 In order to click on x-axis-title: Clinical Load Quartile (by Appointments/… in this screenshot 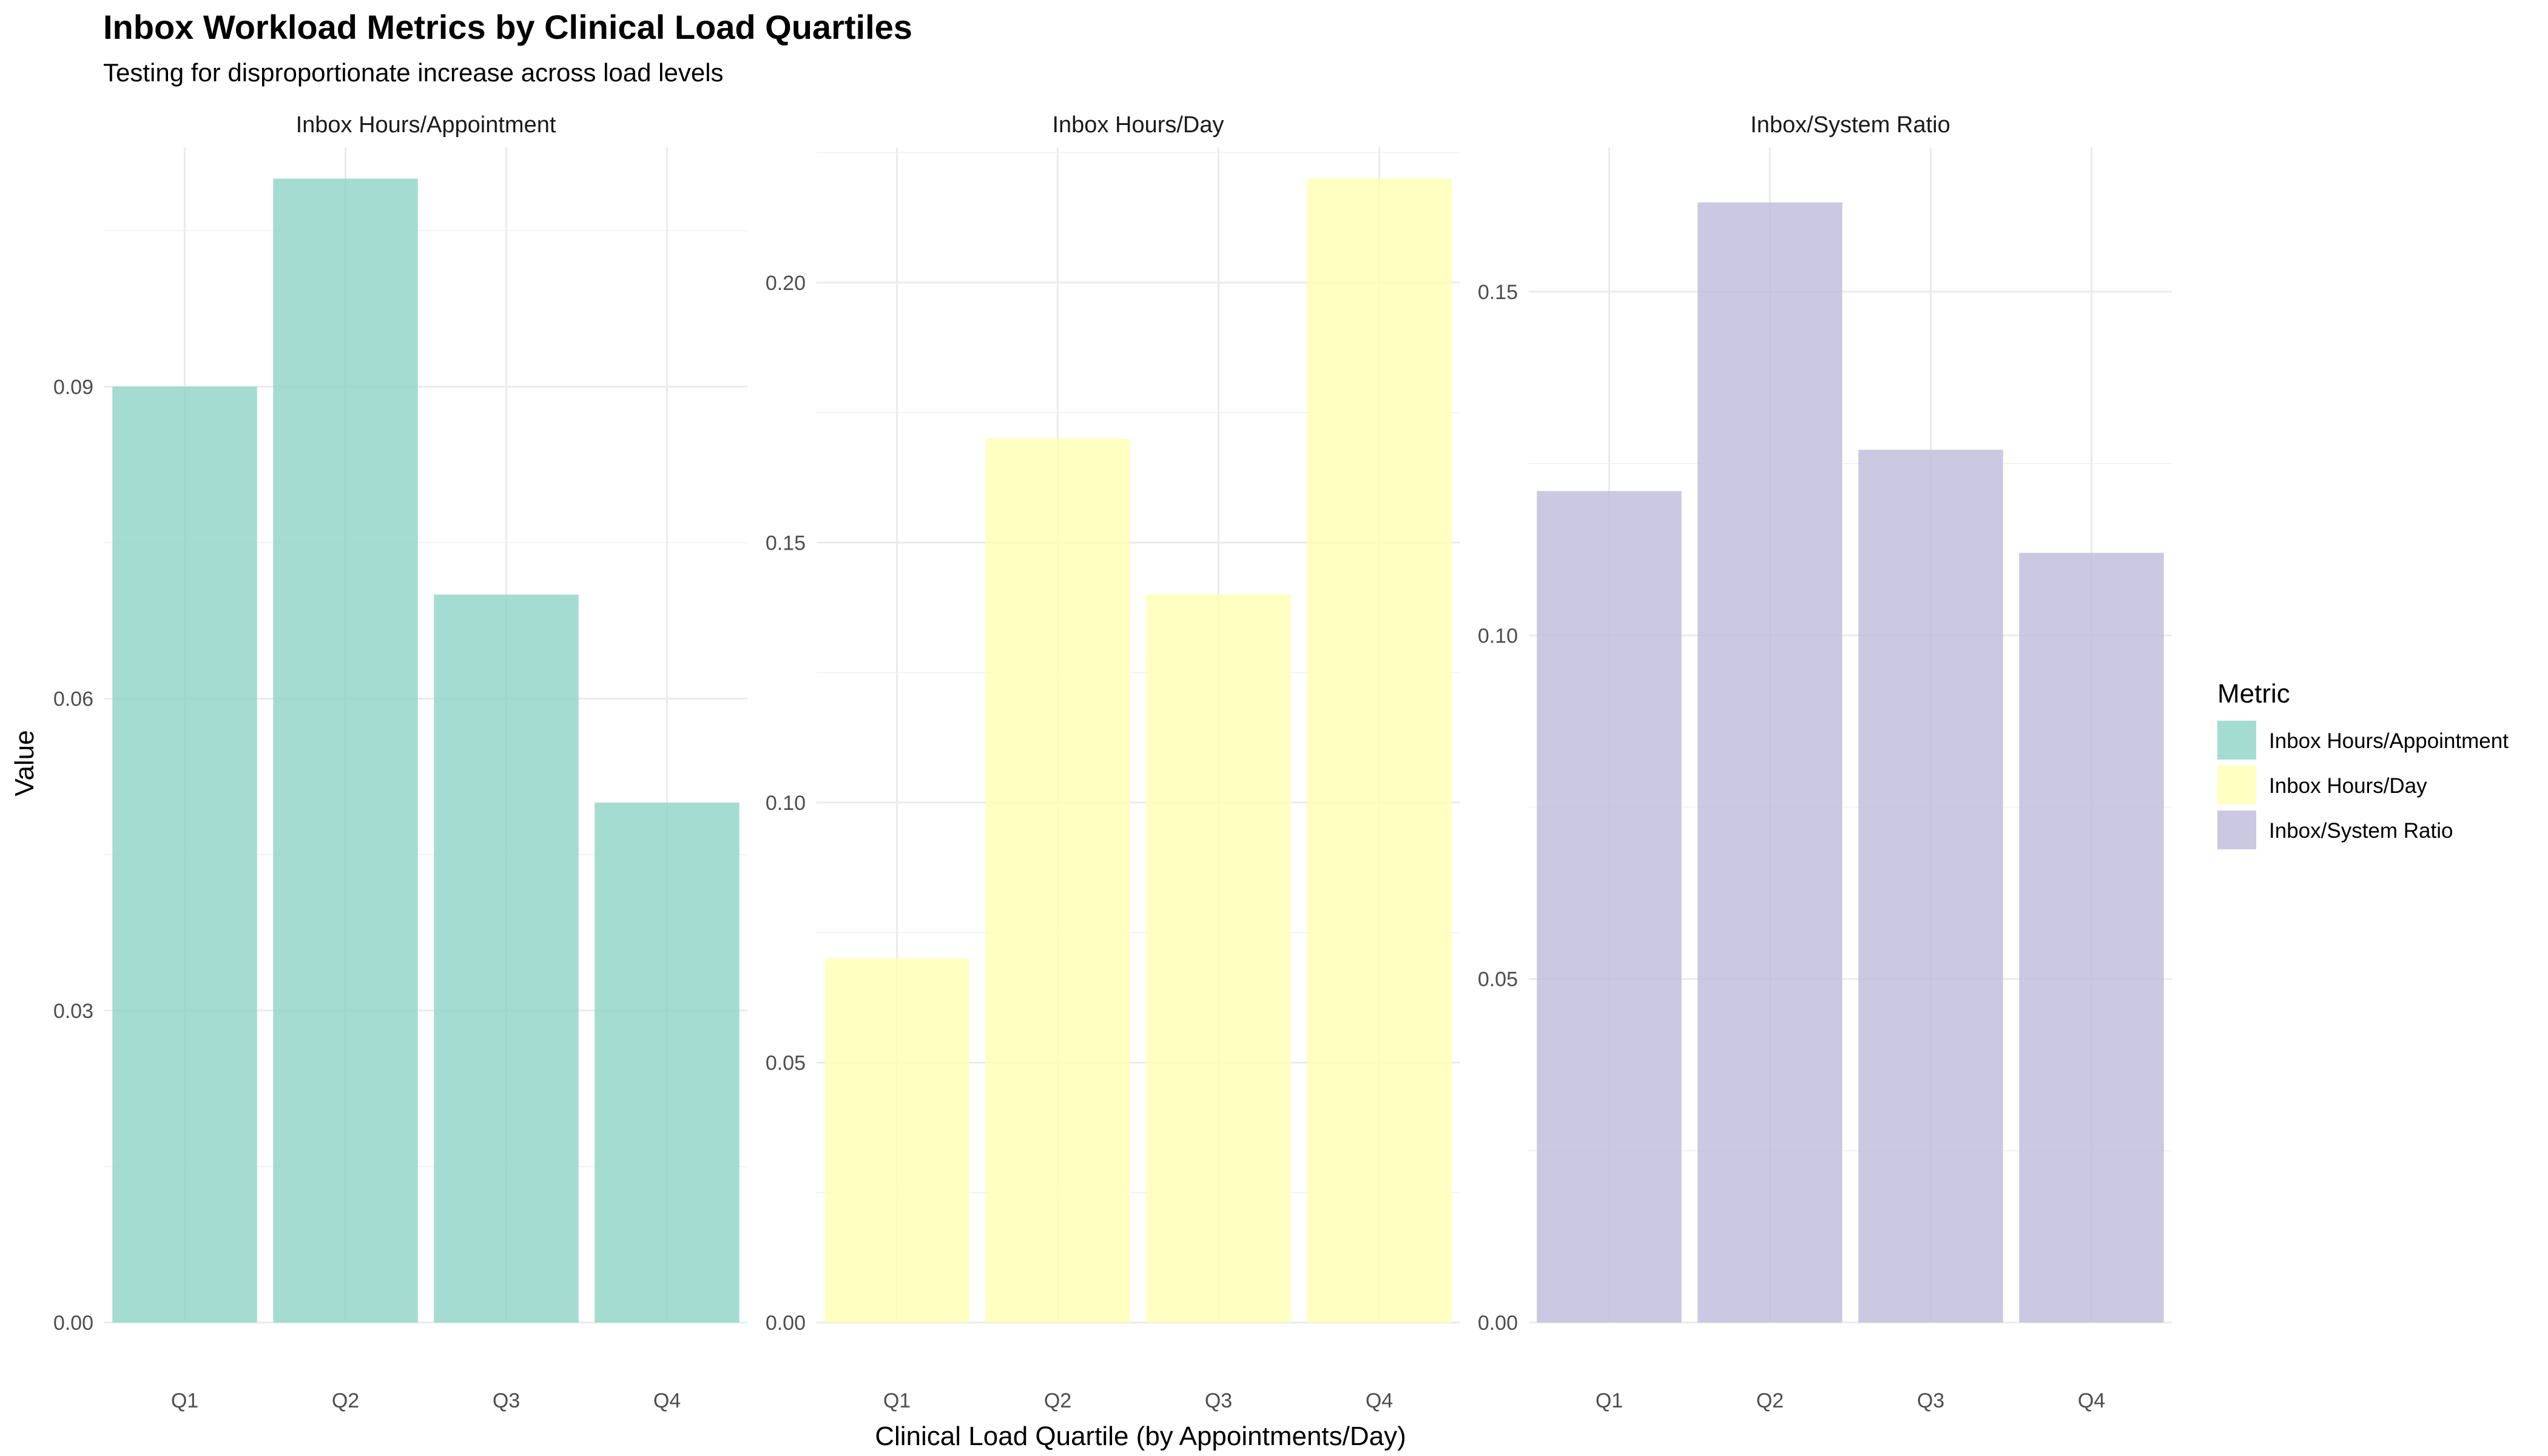, I will do `click(1140, 1436)`.